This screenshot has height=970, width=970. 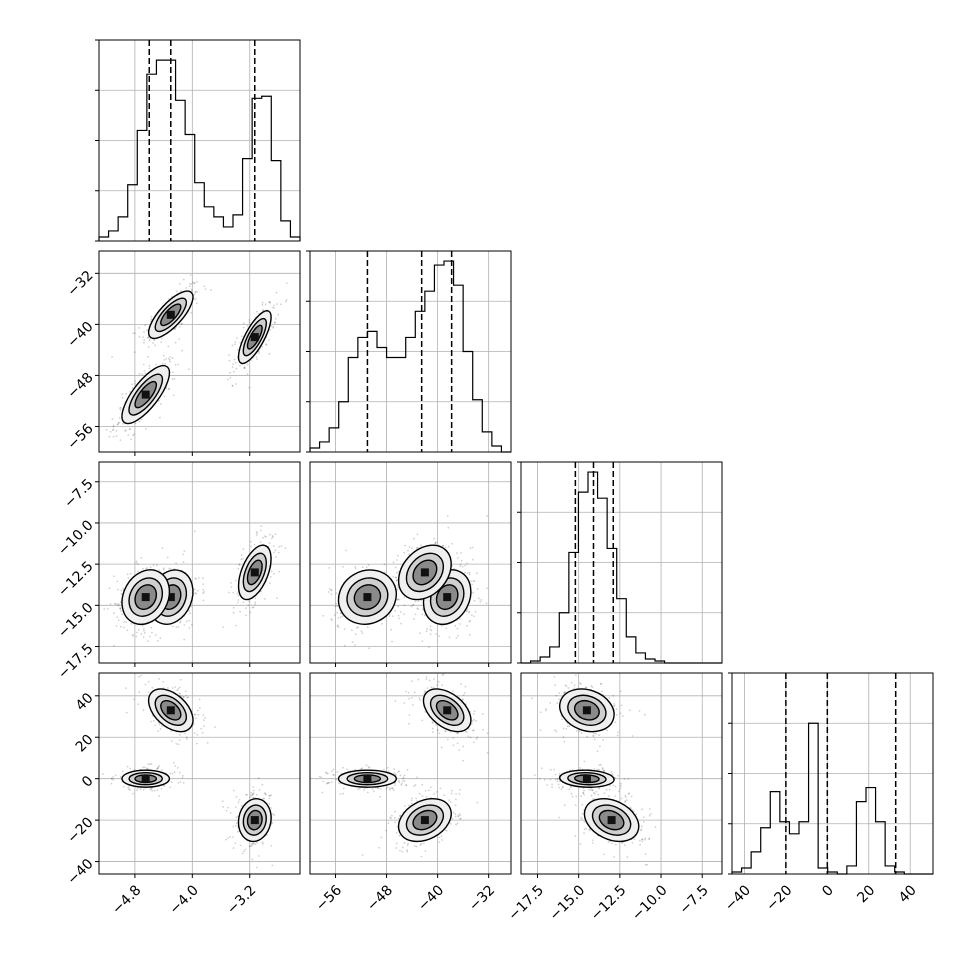 I want to click on histogram-2-frame, so click(x=410, y=351).